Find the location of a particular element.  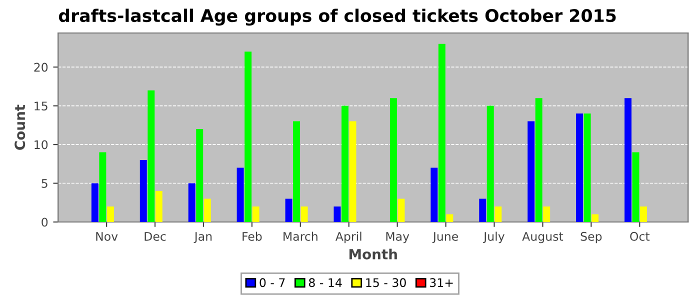

legend-label: 8 - 14 is located at coordinates (325, 283).